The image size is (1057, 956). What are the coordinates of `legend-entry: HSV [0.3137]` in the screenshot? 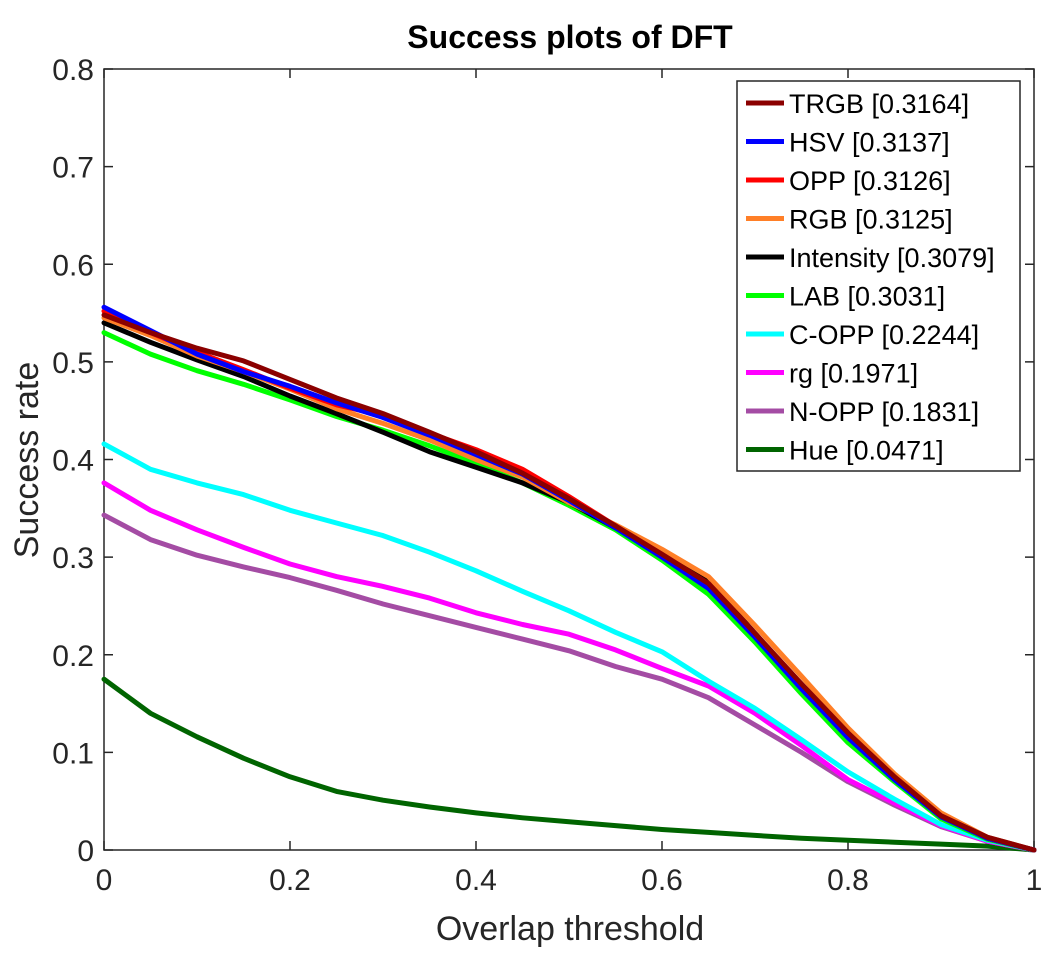 It's located at (869, 143).